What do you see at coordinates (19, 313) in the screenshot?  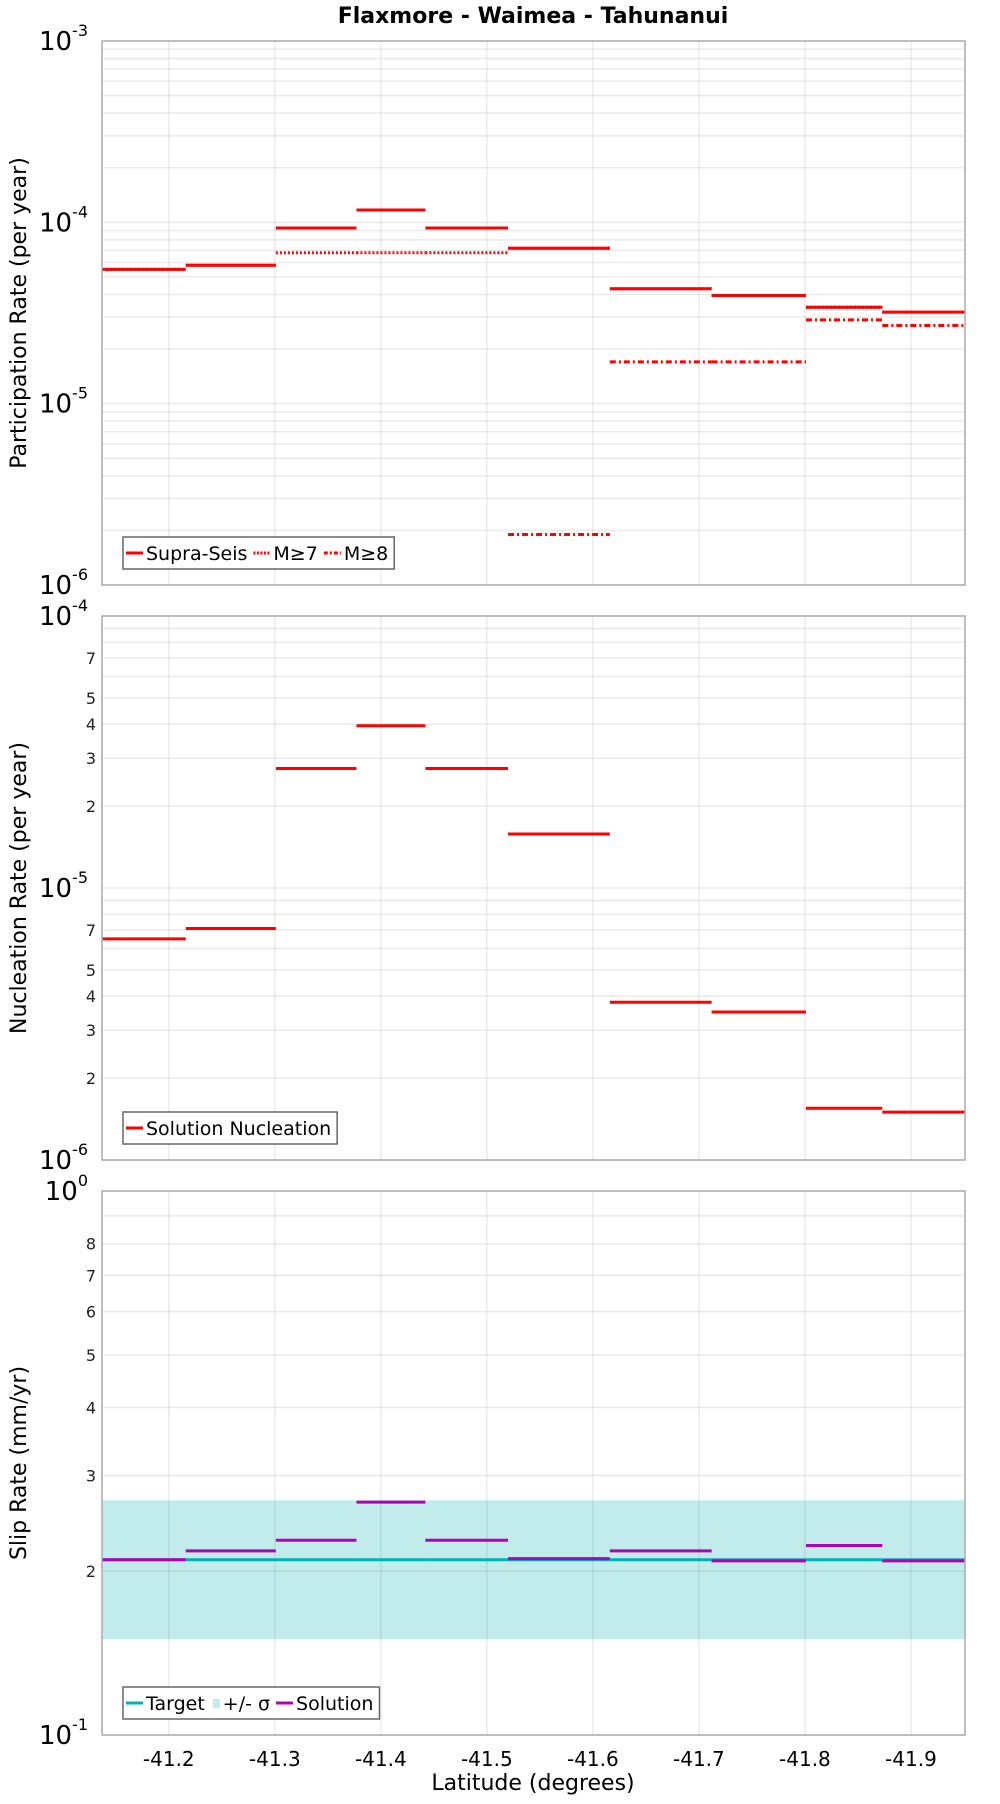 I see `y-axis-label: Participation Rate (per year)` at bounding box center [19, 313].